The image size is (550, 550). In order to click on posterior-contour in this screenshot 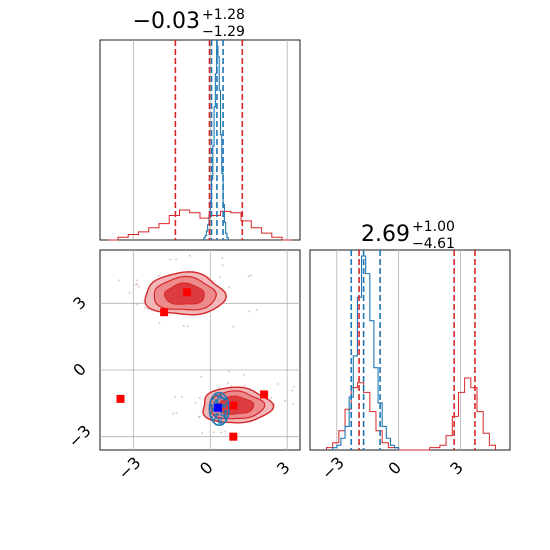, I will do `click(219, 409)`.